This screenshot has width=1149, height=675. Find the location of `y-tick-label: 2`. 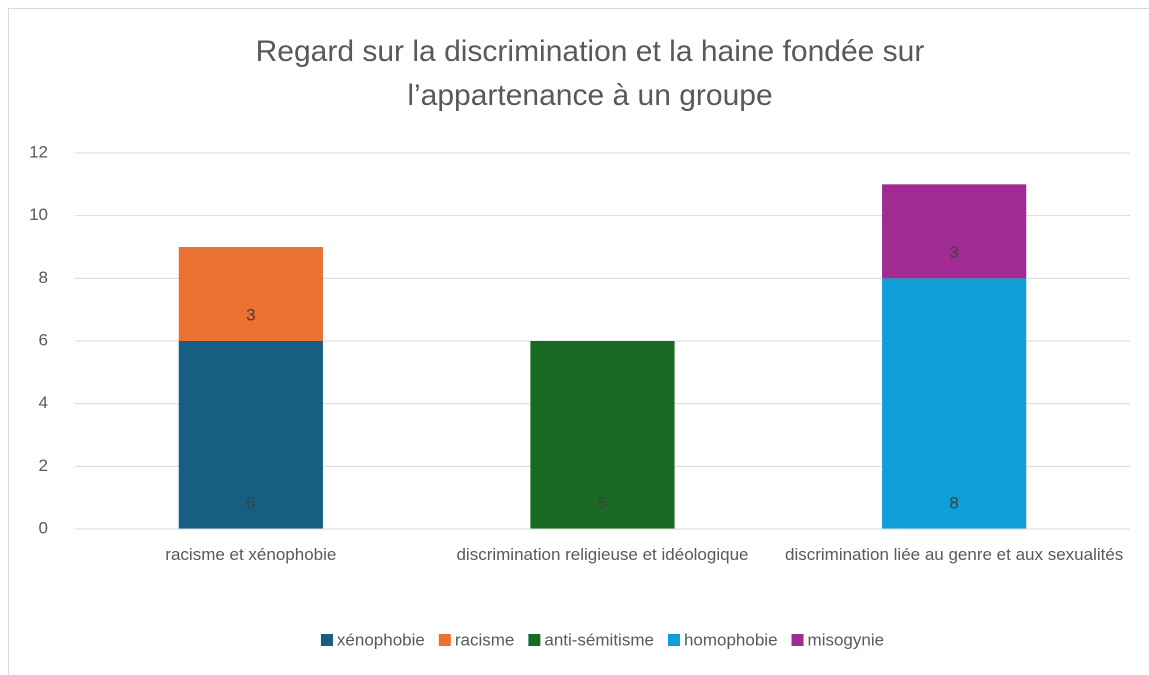

y-tick-label: 2 is located at coordinates (43, 465).